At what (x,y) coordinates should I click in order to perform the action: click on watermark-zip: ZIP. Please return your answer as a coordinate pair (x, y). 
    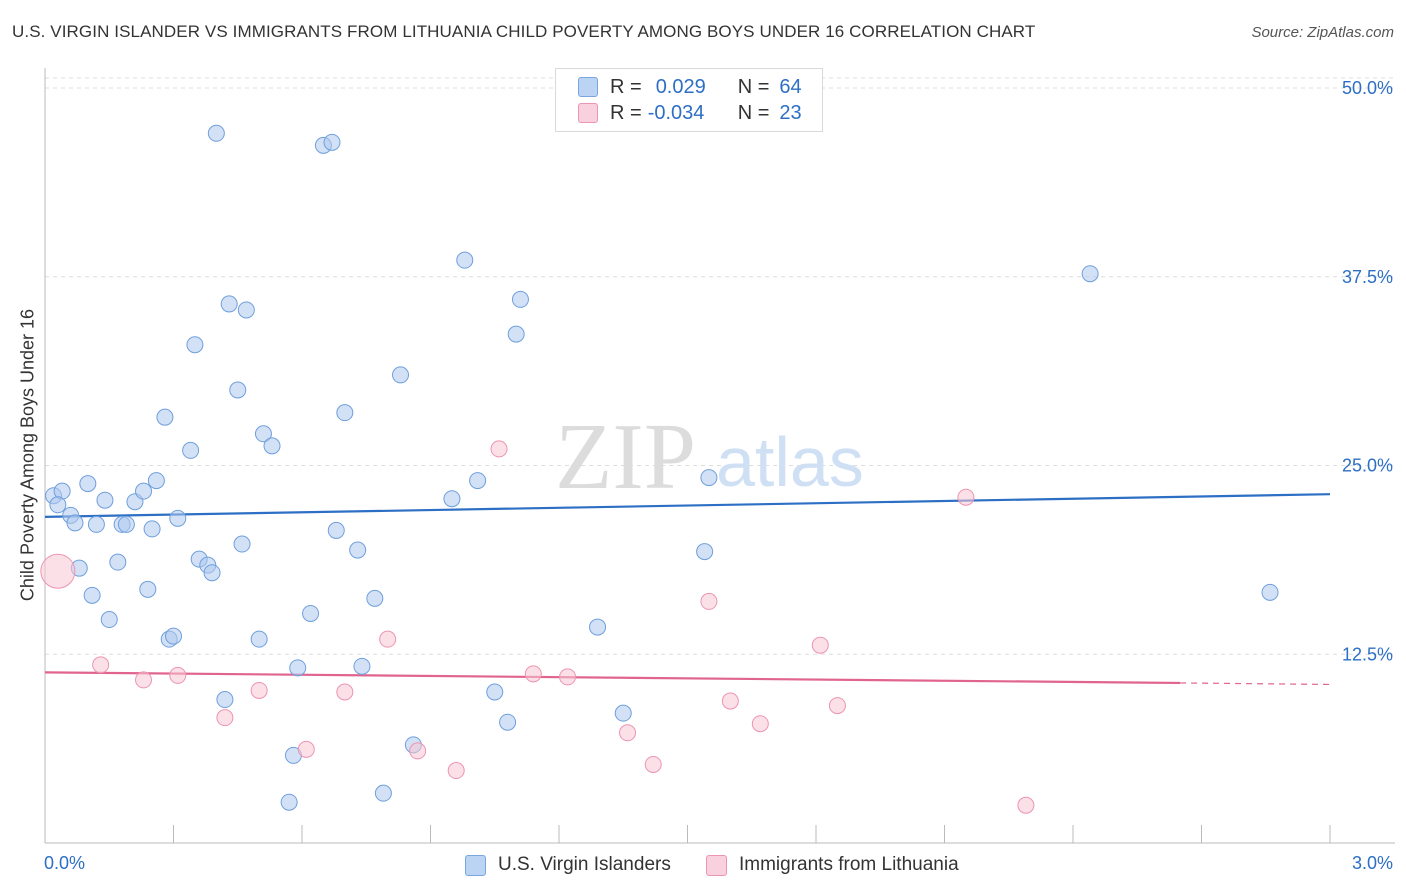
    Looking at the image, I should click on (625, 457).